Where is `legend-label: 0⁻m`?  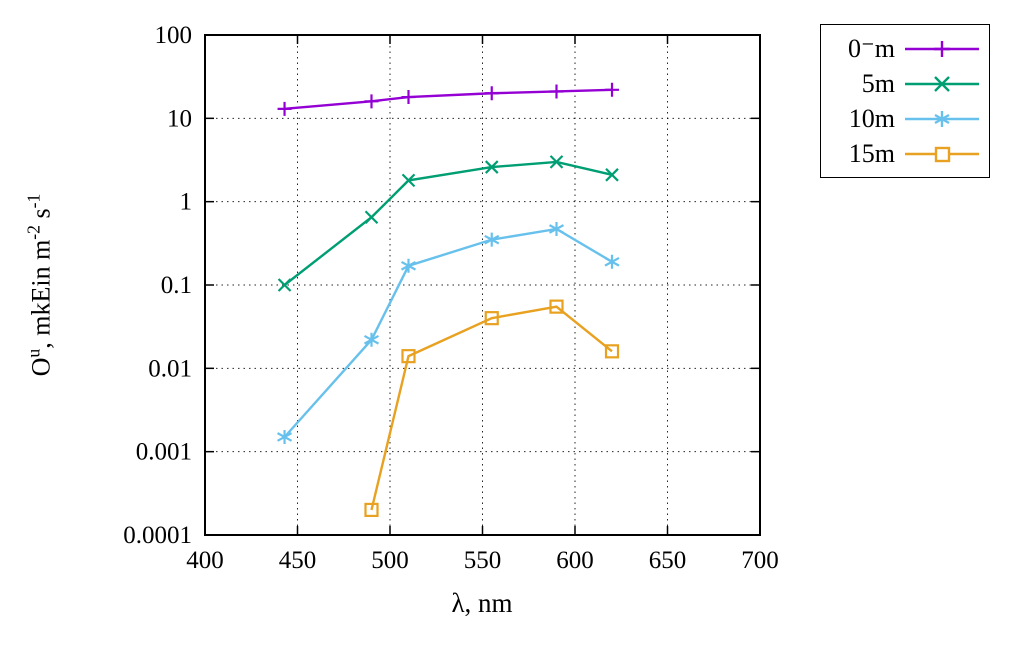 legend-label: 0⁻m is located at coordinates (871, 48).